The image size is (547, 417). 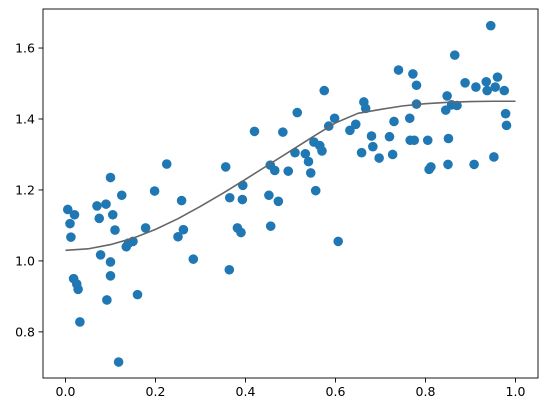 What do you see at coordinates (516, 391) in the screenshot?
I see `x-tick-label-5: 1.0` at bounding box center [516, 391].